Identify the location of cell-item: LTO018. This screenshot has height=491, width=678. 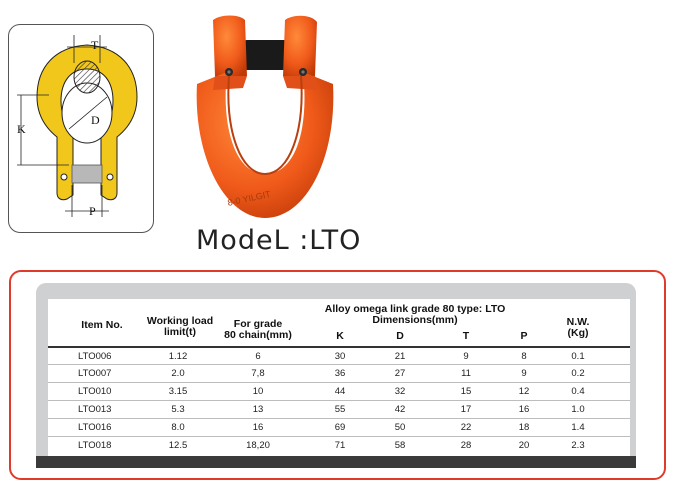
(95, 445).